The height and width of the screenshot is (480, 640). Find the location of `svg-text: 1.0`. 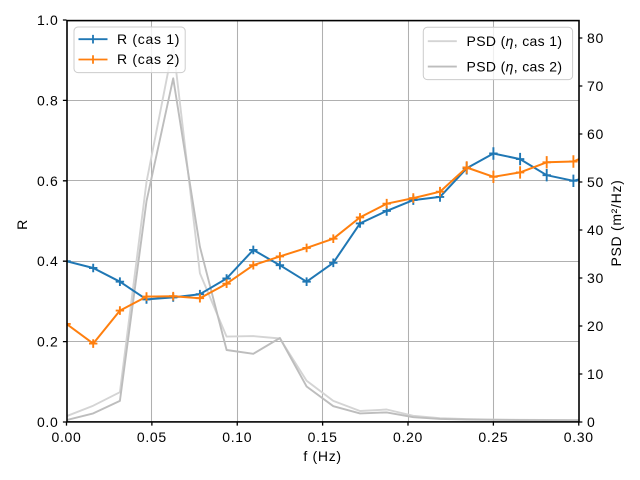

svg-text: 1.0 is located at coordinates (48, 20).